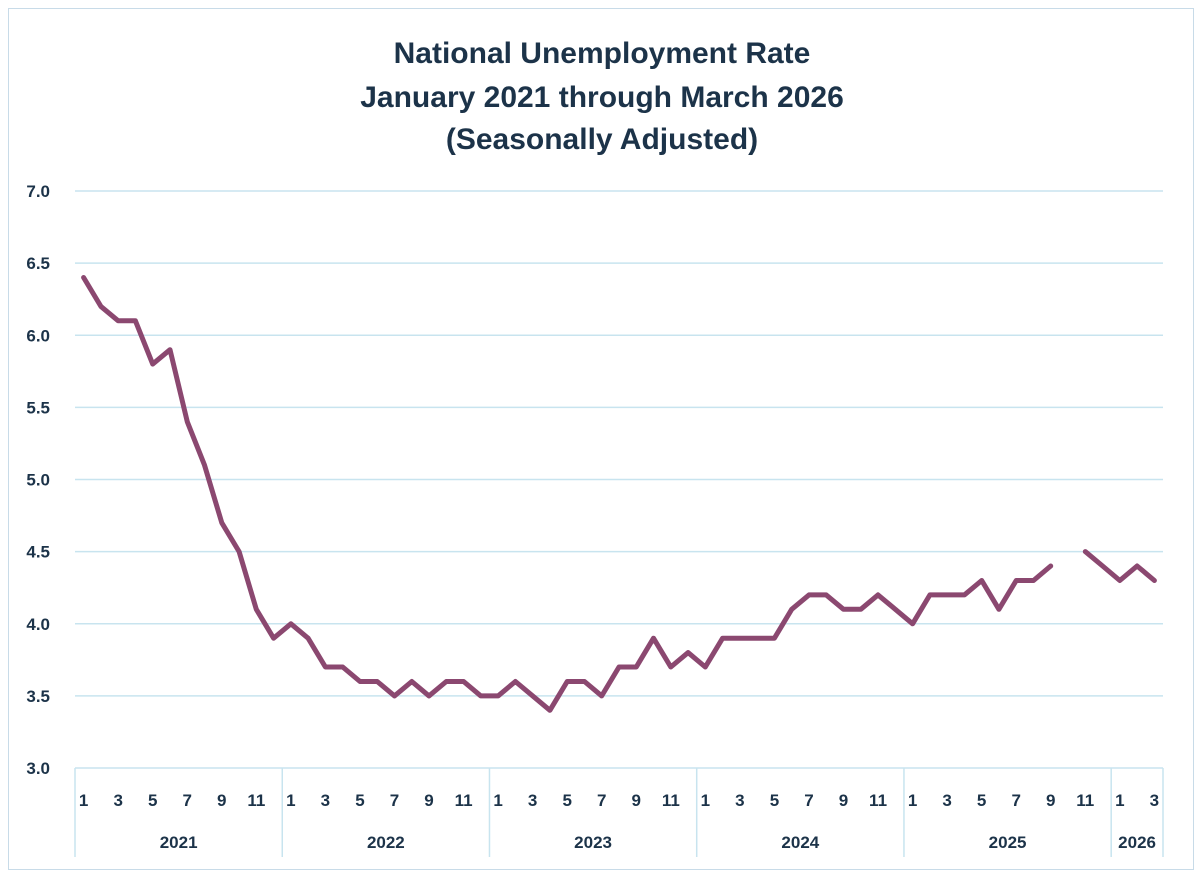  I want to click on year-label-2021: 2021, so click(179, 842).